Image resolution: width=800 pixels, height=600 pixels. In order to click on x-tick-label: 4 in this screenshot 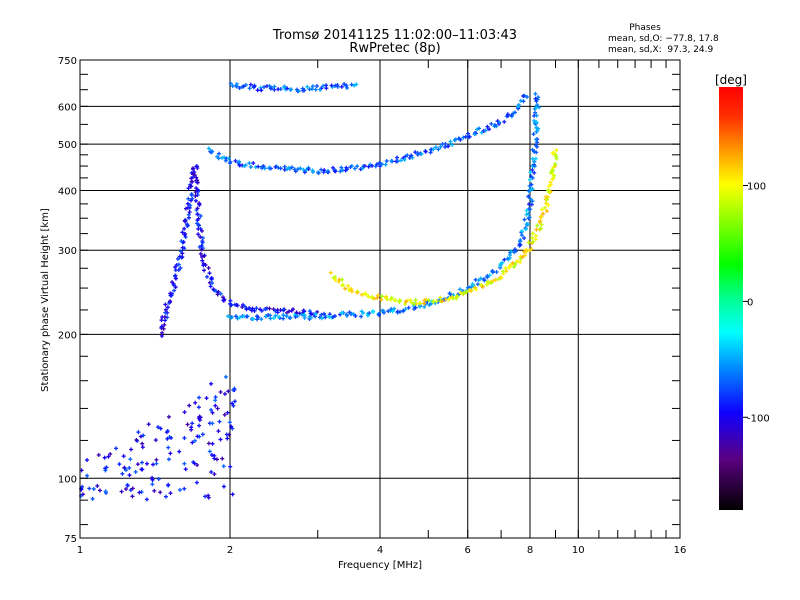, I will do `click(380, 550)`.